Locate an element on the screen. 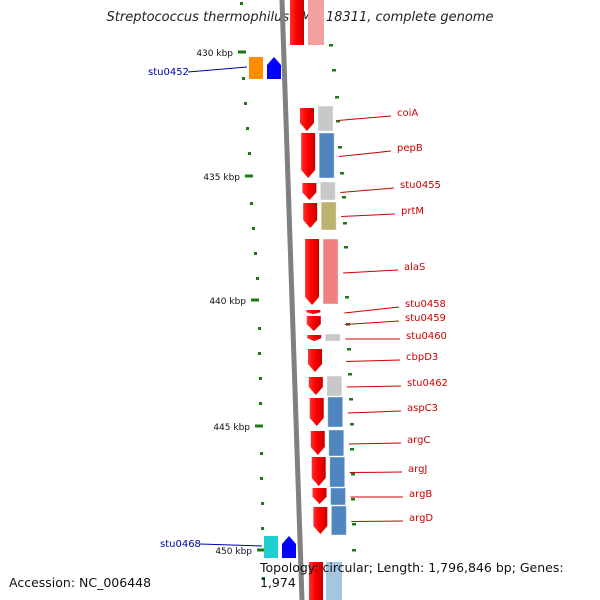 This screenshot has width=600, height=600. gene-label: stu0458 is located at coordinates (425, 304).